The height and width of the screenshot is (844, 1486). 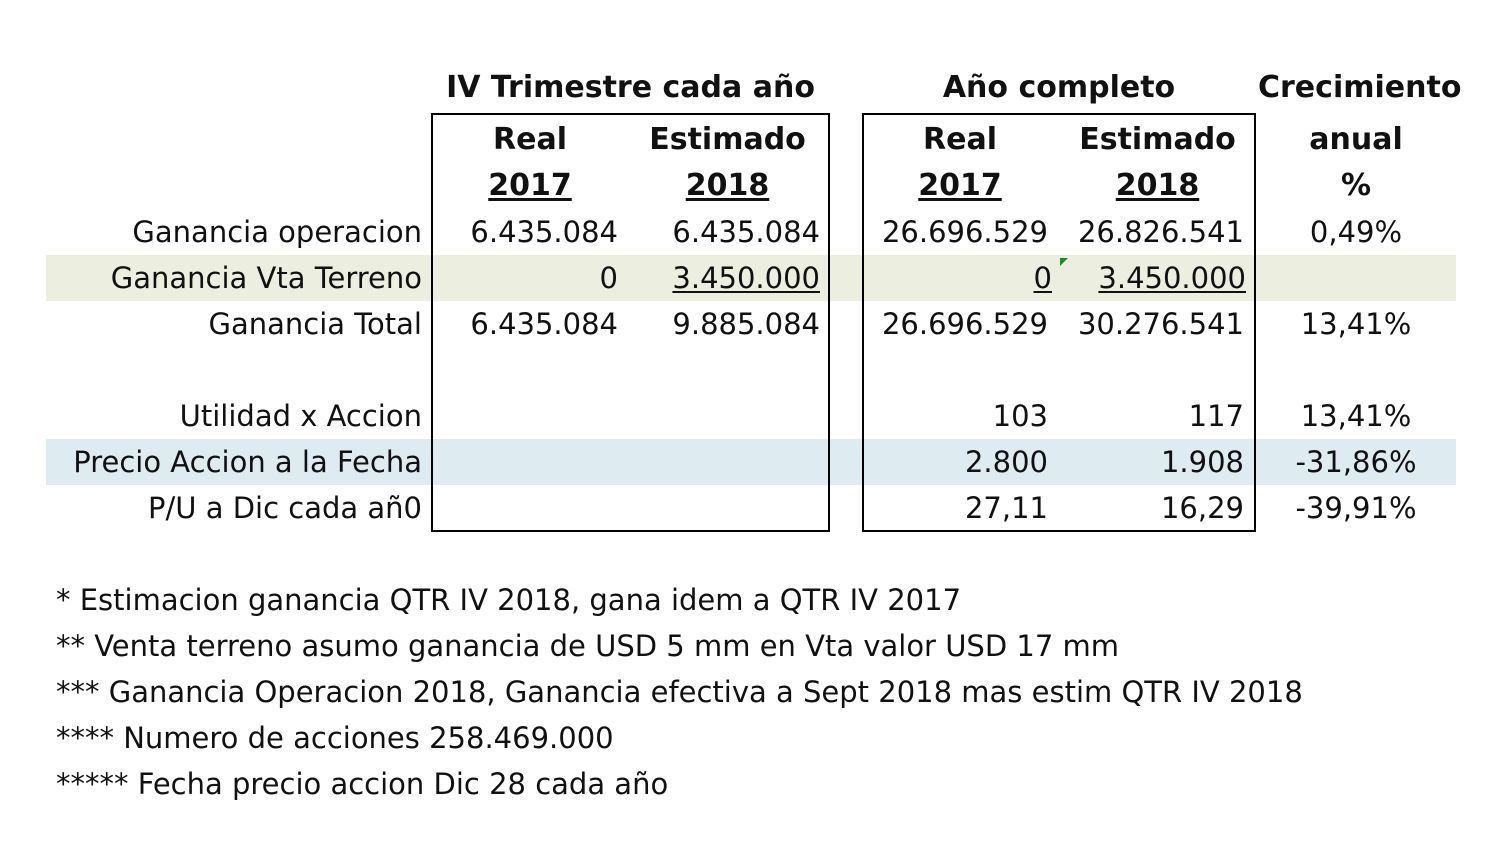 I want to click on cell-y-real: 103, so click(x=1020, y=416).